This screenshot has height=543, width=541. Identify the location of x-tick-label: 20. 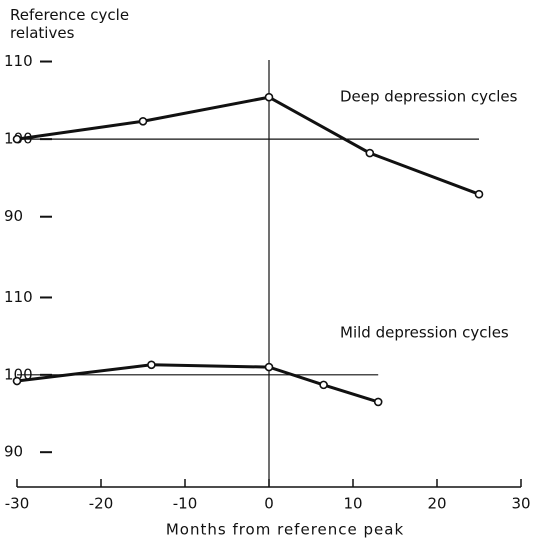
(436, 504).